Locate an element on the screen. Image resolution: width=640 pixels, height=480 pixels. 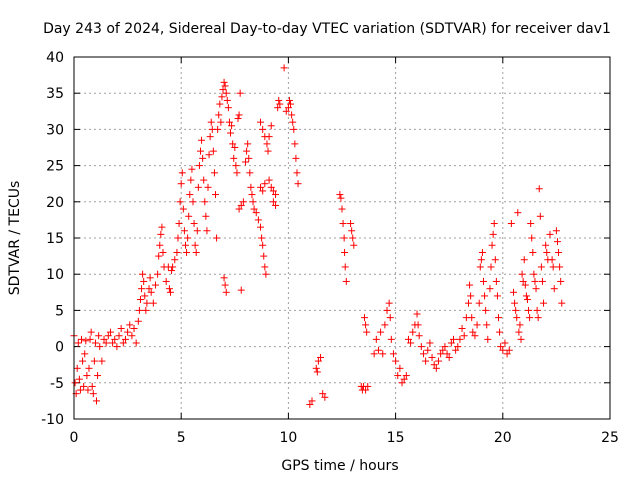
y-tick-label: 10 is located at coordinates (55, 275).